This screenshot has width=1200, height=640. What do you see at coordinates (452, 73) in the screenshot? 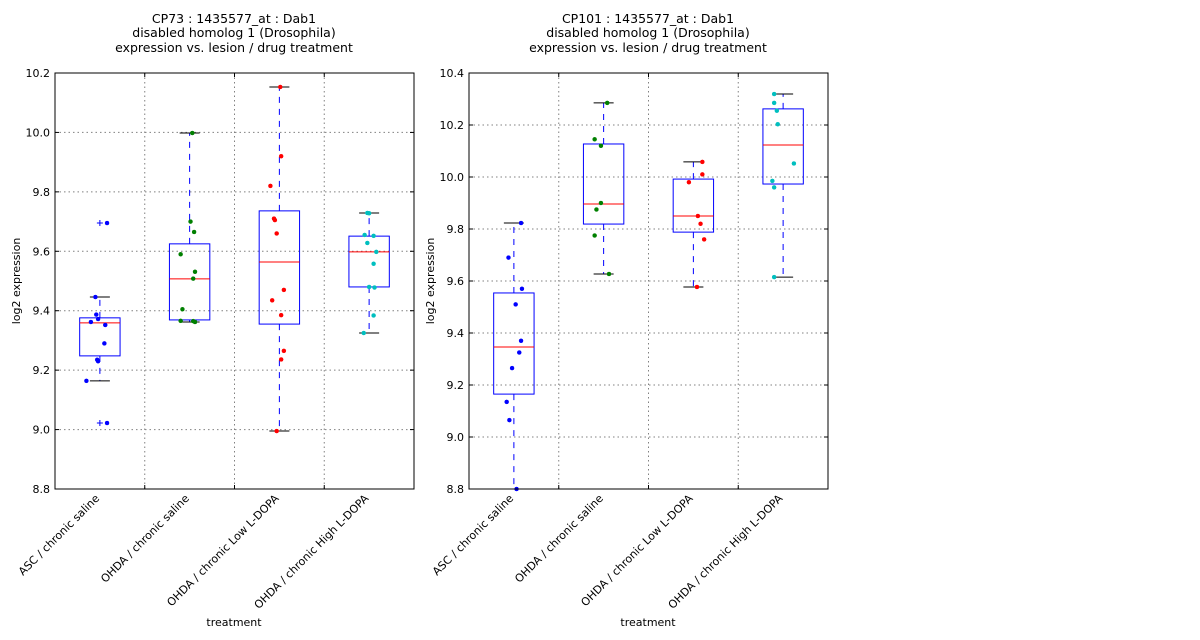
I see `y-tick-label: 10.4` at bounding box center [452, 73].